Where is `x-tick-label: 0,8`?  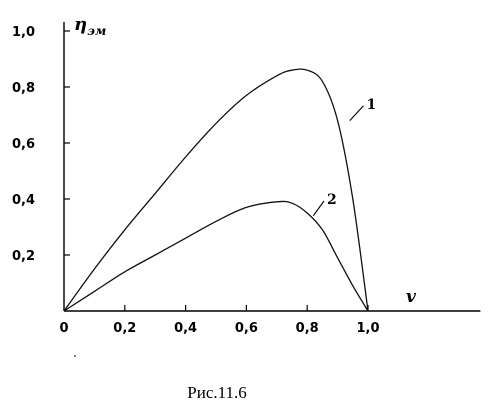
x-tick-label: 0,8 is located at coordinates (307, 328).